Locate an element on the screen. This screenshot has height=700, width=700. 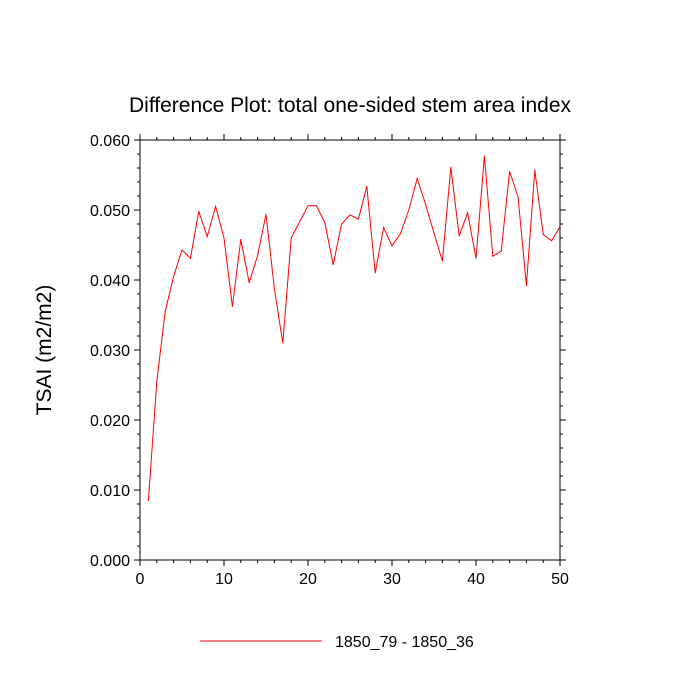
legend: 1850_79 - 1850_36 is located at coordinates (337, 642).